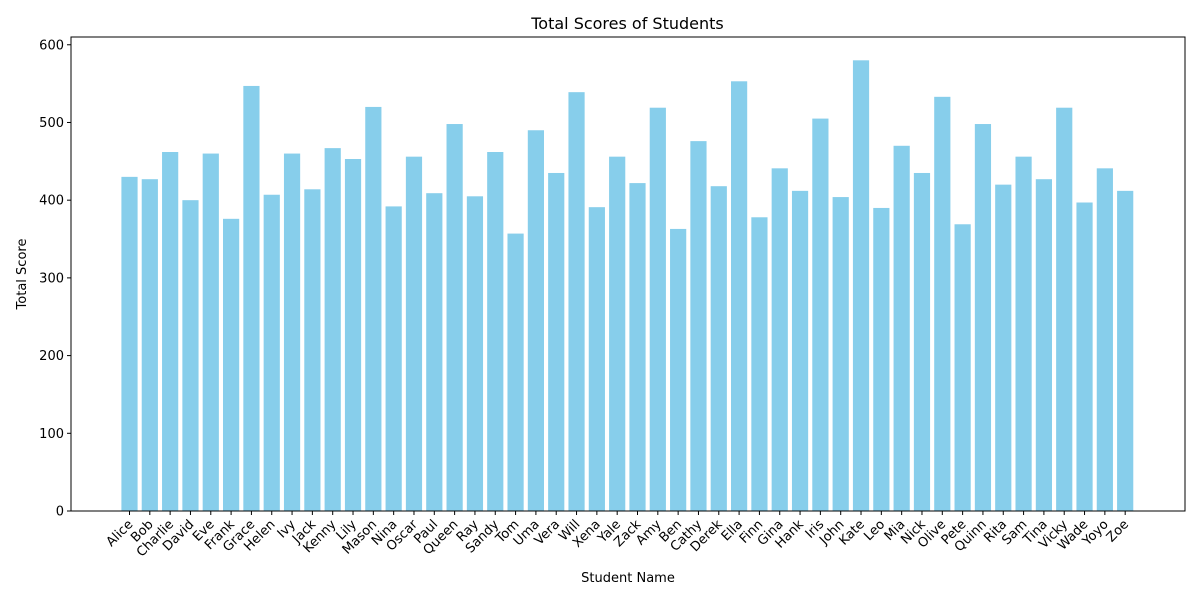  Describe the element at coordinates (414, 334) in the screenshot. I see `bar-oscar` at that location.